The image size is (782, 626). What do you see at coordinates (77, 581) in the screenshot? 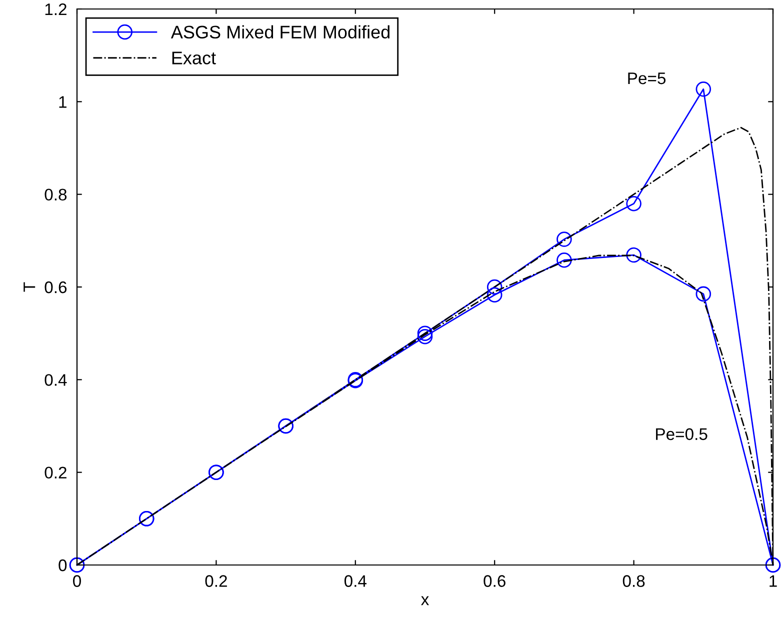
I see `x-tick-label: 0` at bounding box center [77, 581].